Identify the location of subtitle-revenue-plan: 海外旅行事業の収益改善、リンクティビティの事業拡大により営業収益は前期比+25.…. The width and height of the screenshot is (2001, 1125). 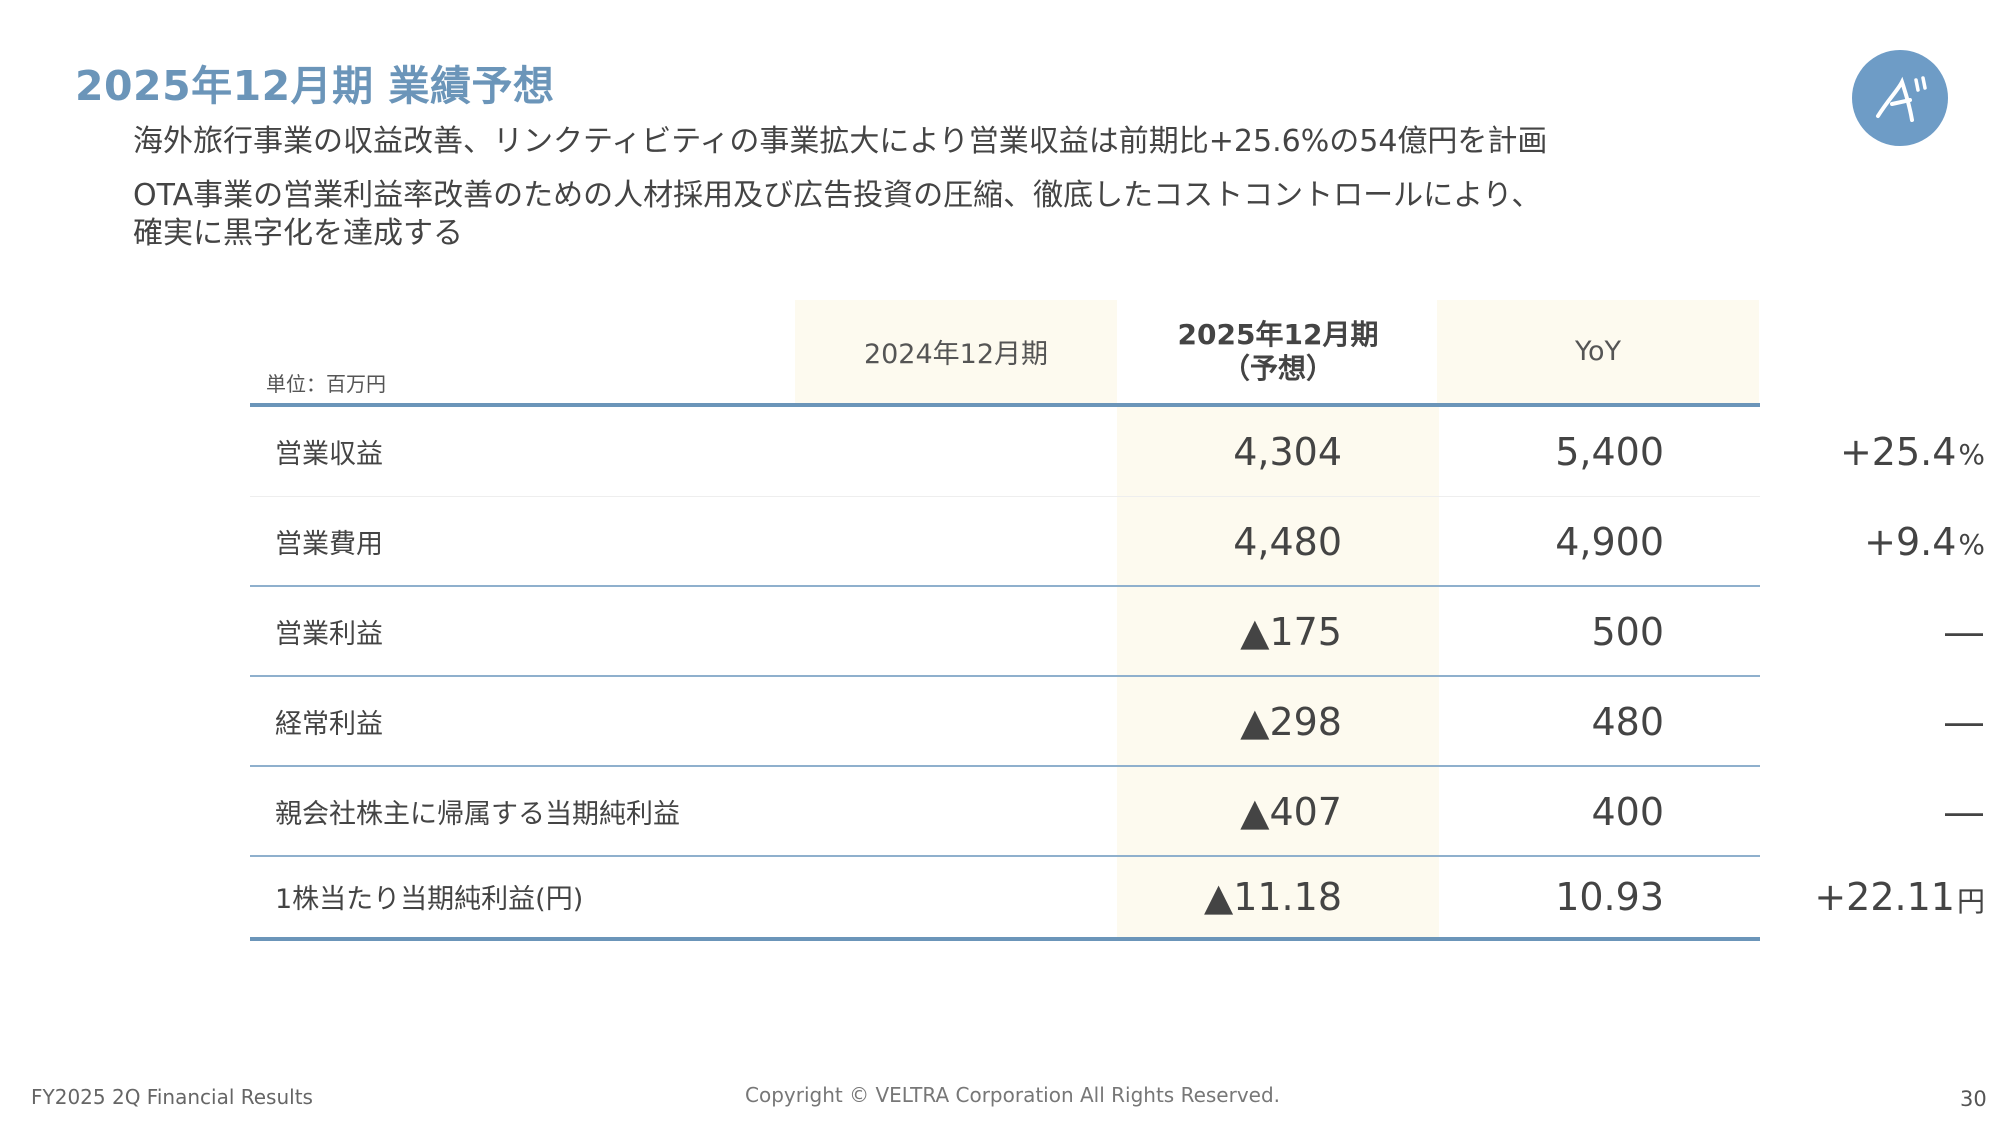
(840, 141).